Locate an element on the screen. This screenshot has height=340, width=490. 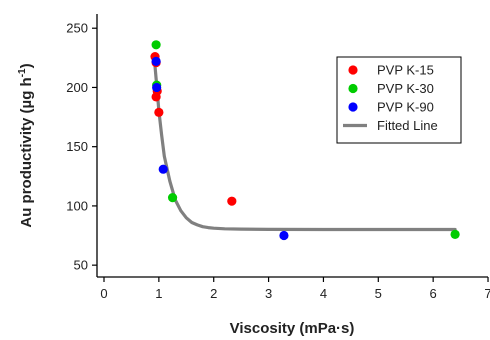
legend-label: PVP K-30 is located at coordinates (405, 88).